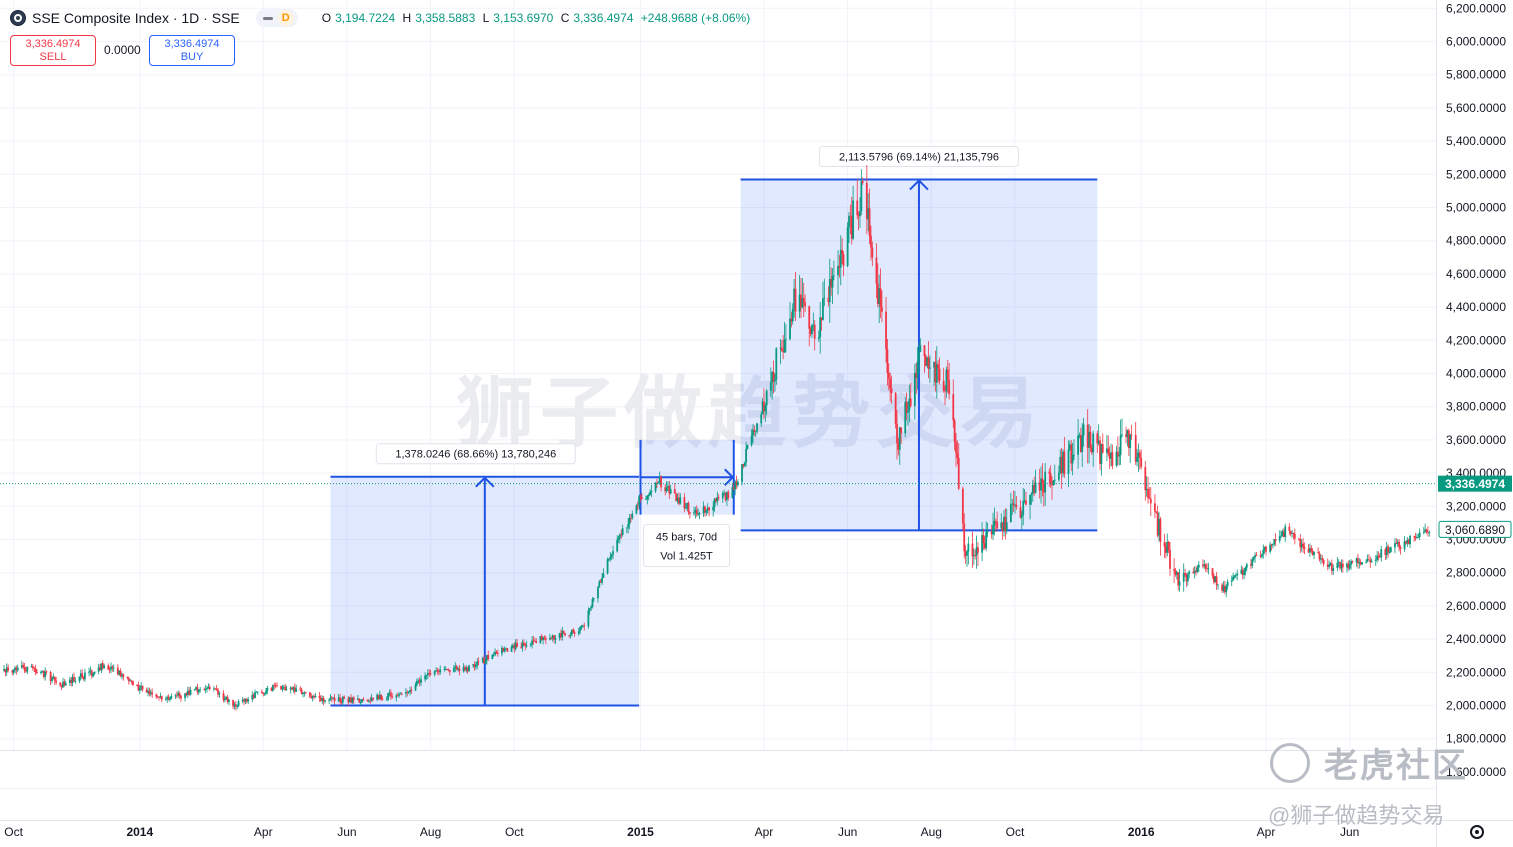  I want to click on settings-gear-icon, so click(1477, 832).